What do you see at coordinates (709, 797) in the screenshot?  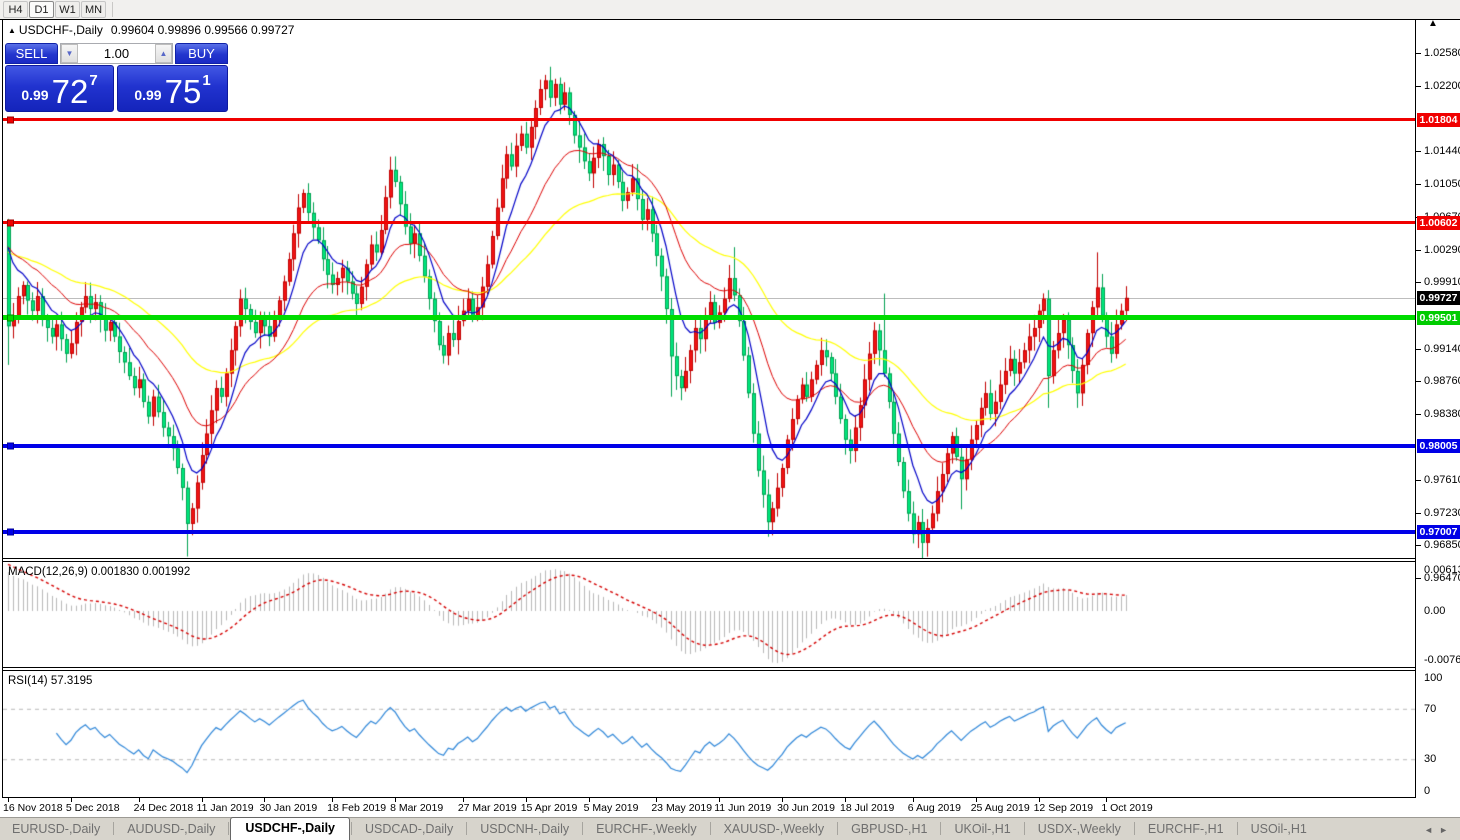 I see `rsi-bottom-border` at bounding box center [709, 797].